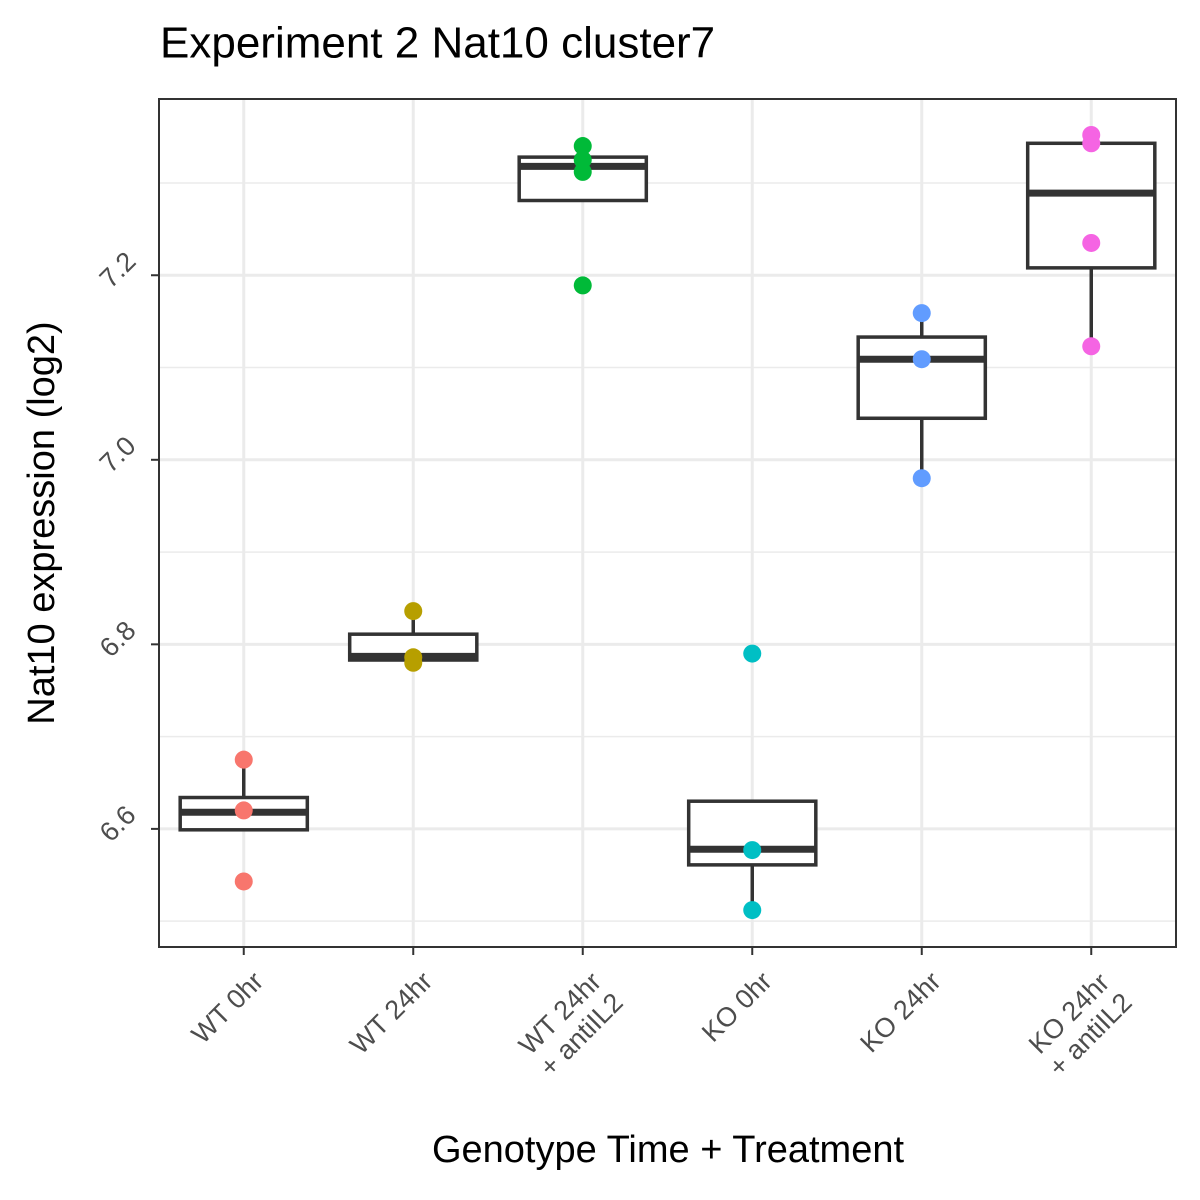 The height and width of the screenshot is (1200, 1200). I want to click on y-tick-label: 6.8, so click(118, 639).